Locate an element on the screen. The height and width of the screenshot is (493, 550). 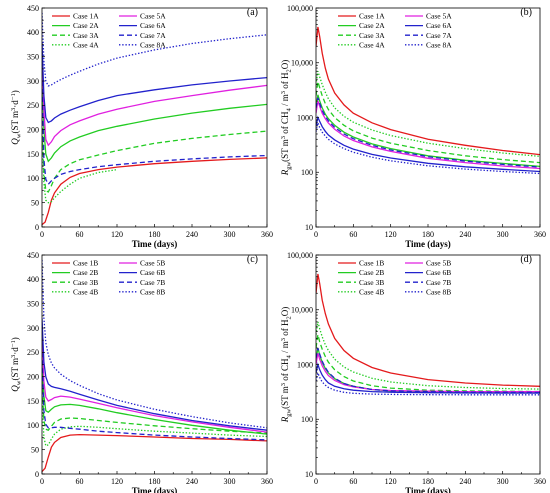
y-label-part: Q is located at coordinates (15, 388).